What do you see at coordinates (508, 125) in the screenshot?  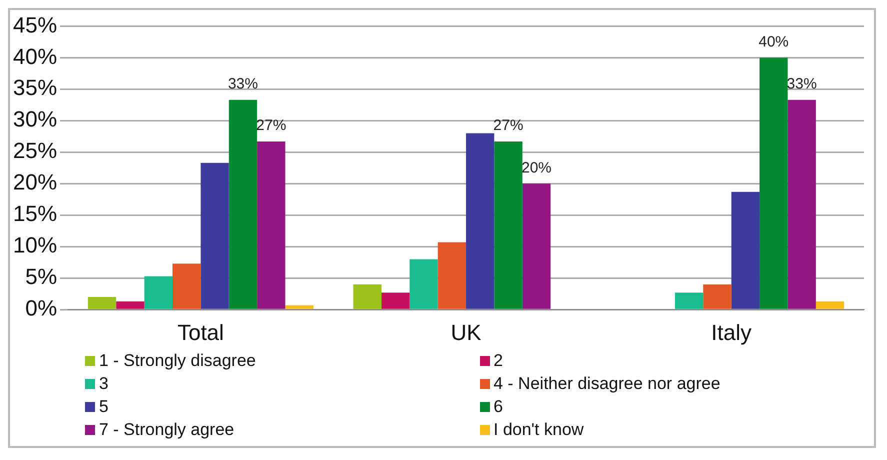 I see `data-label: 27%` at bounding box center [508, 125].